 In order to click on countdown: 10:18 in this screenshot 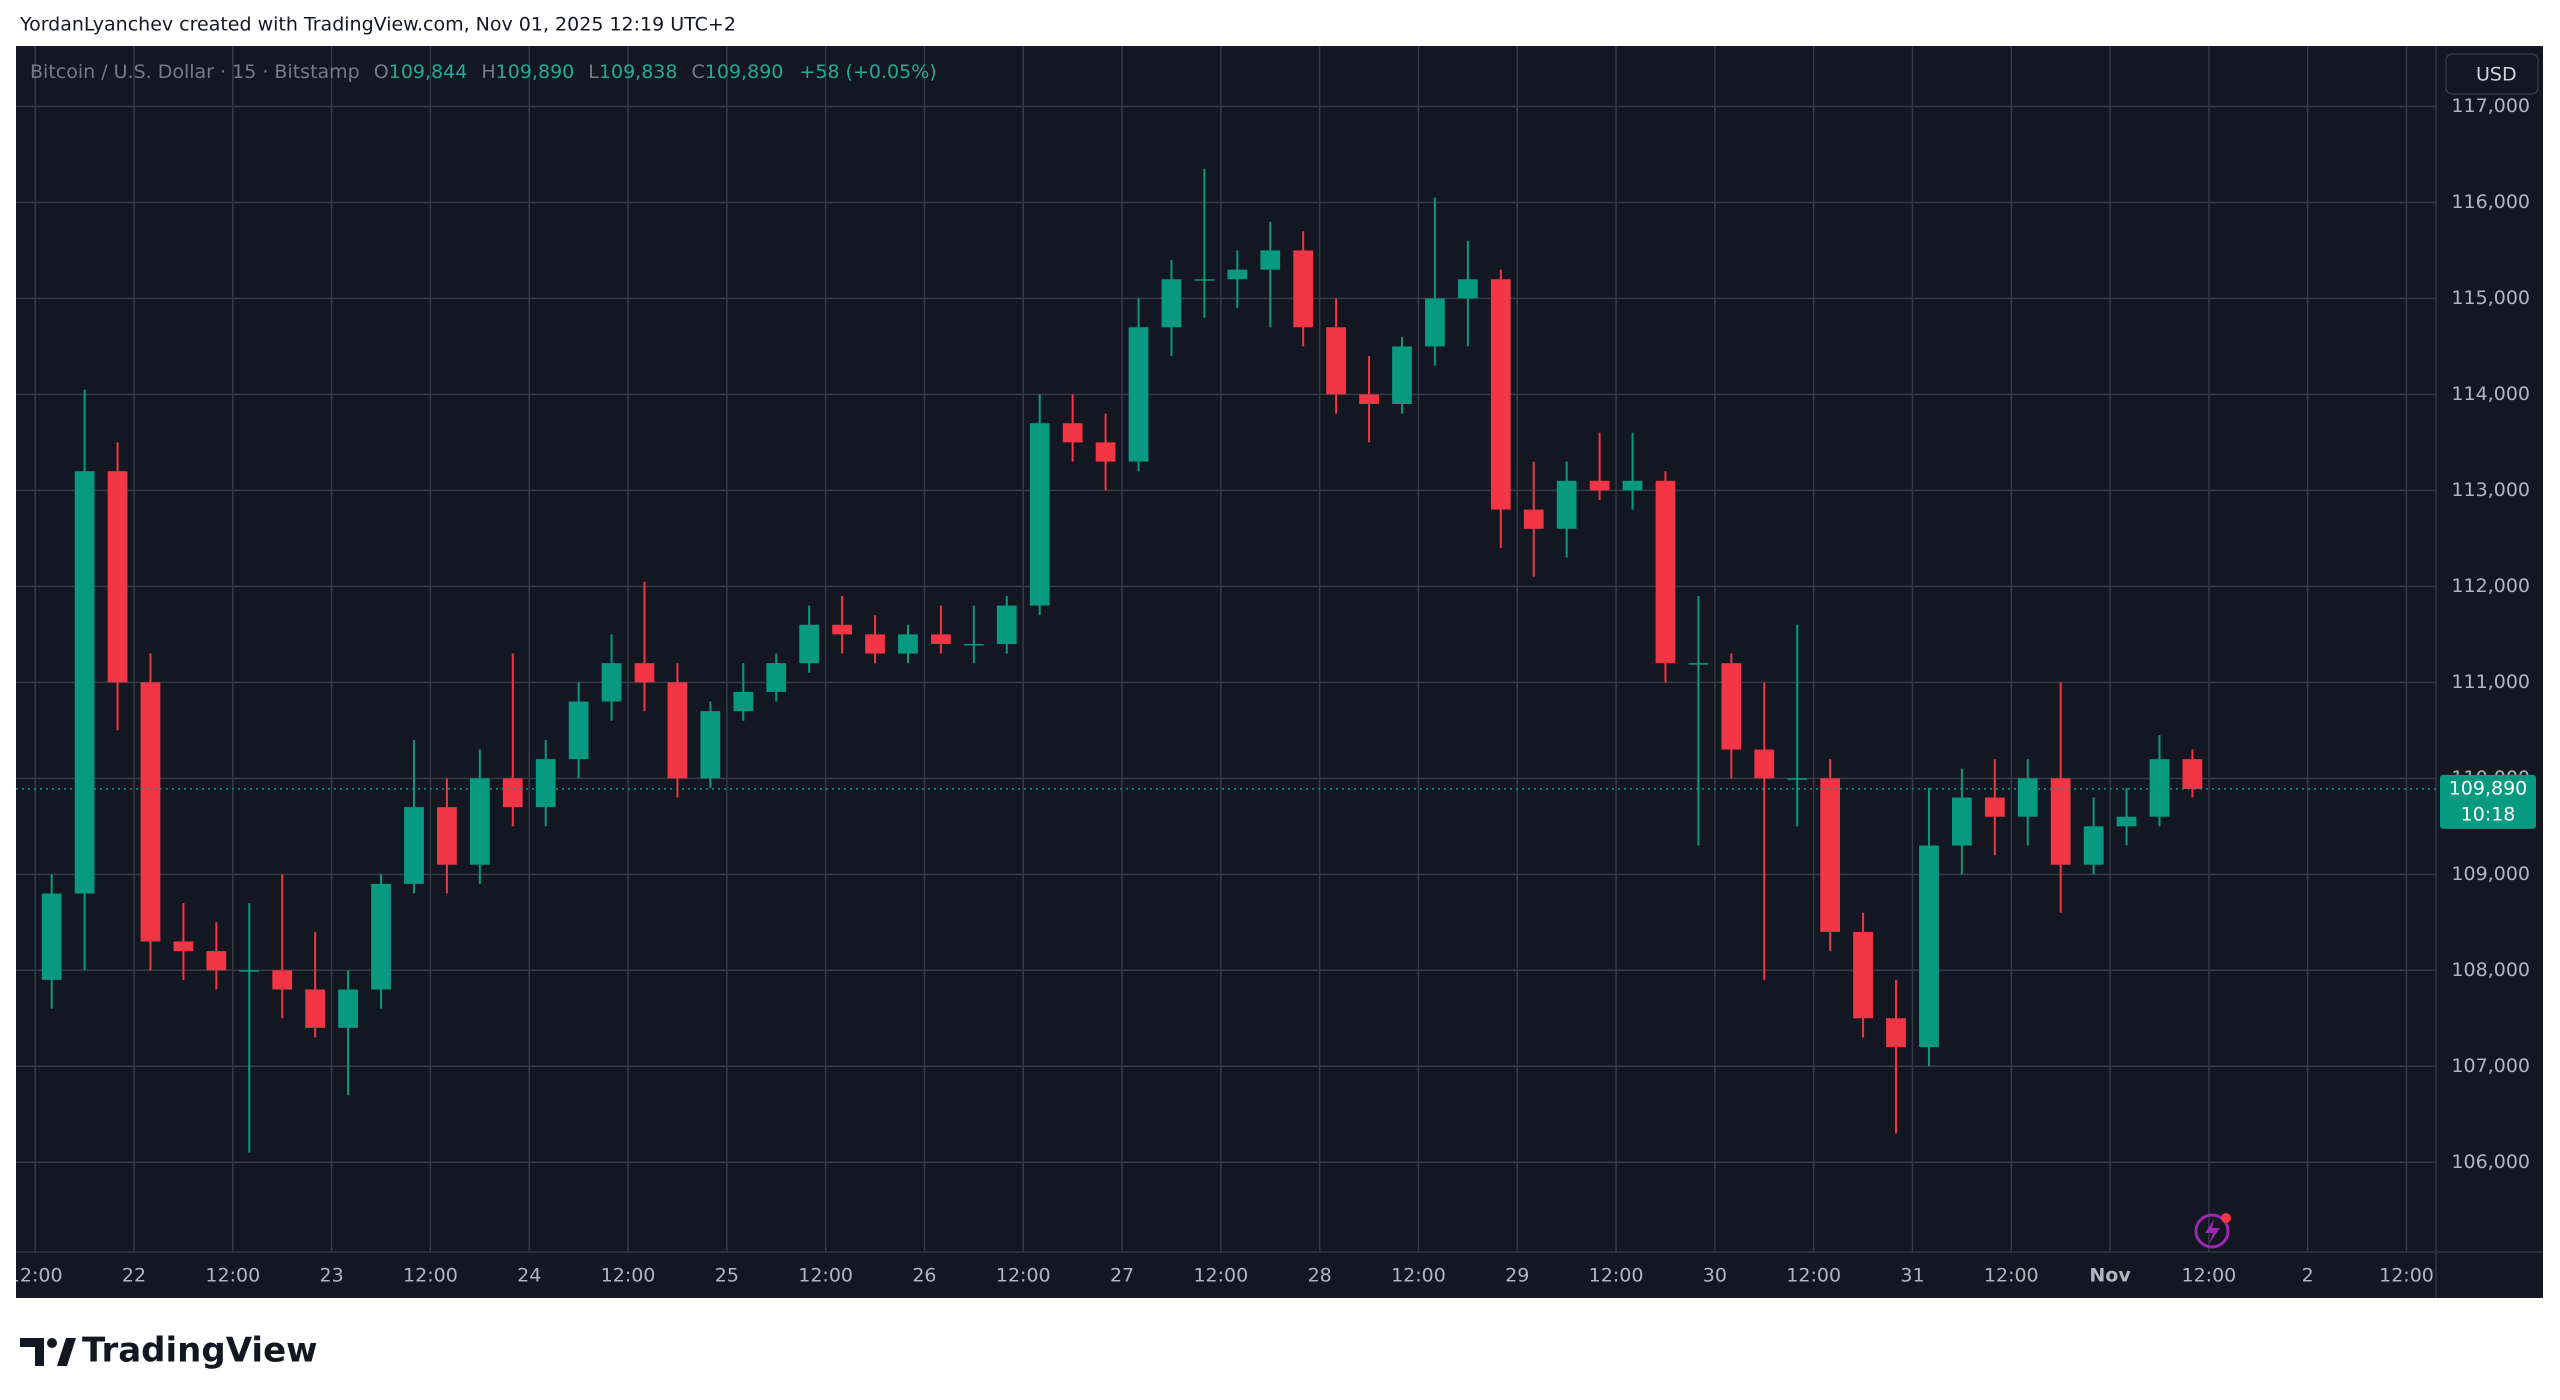, I will do `click(2488, 814)`.